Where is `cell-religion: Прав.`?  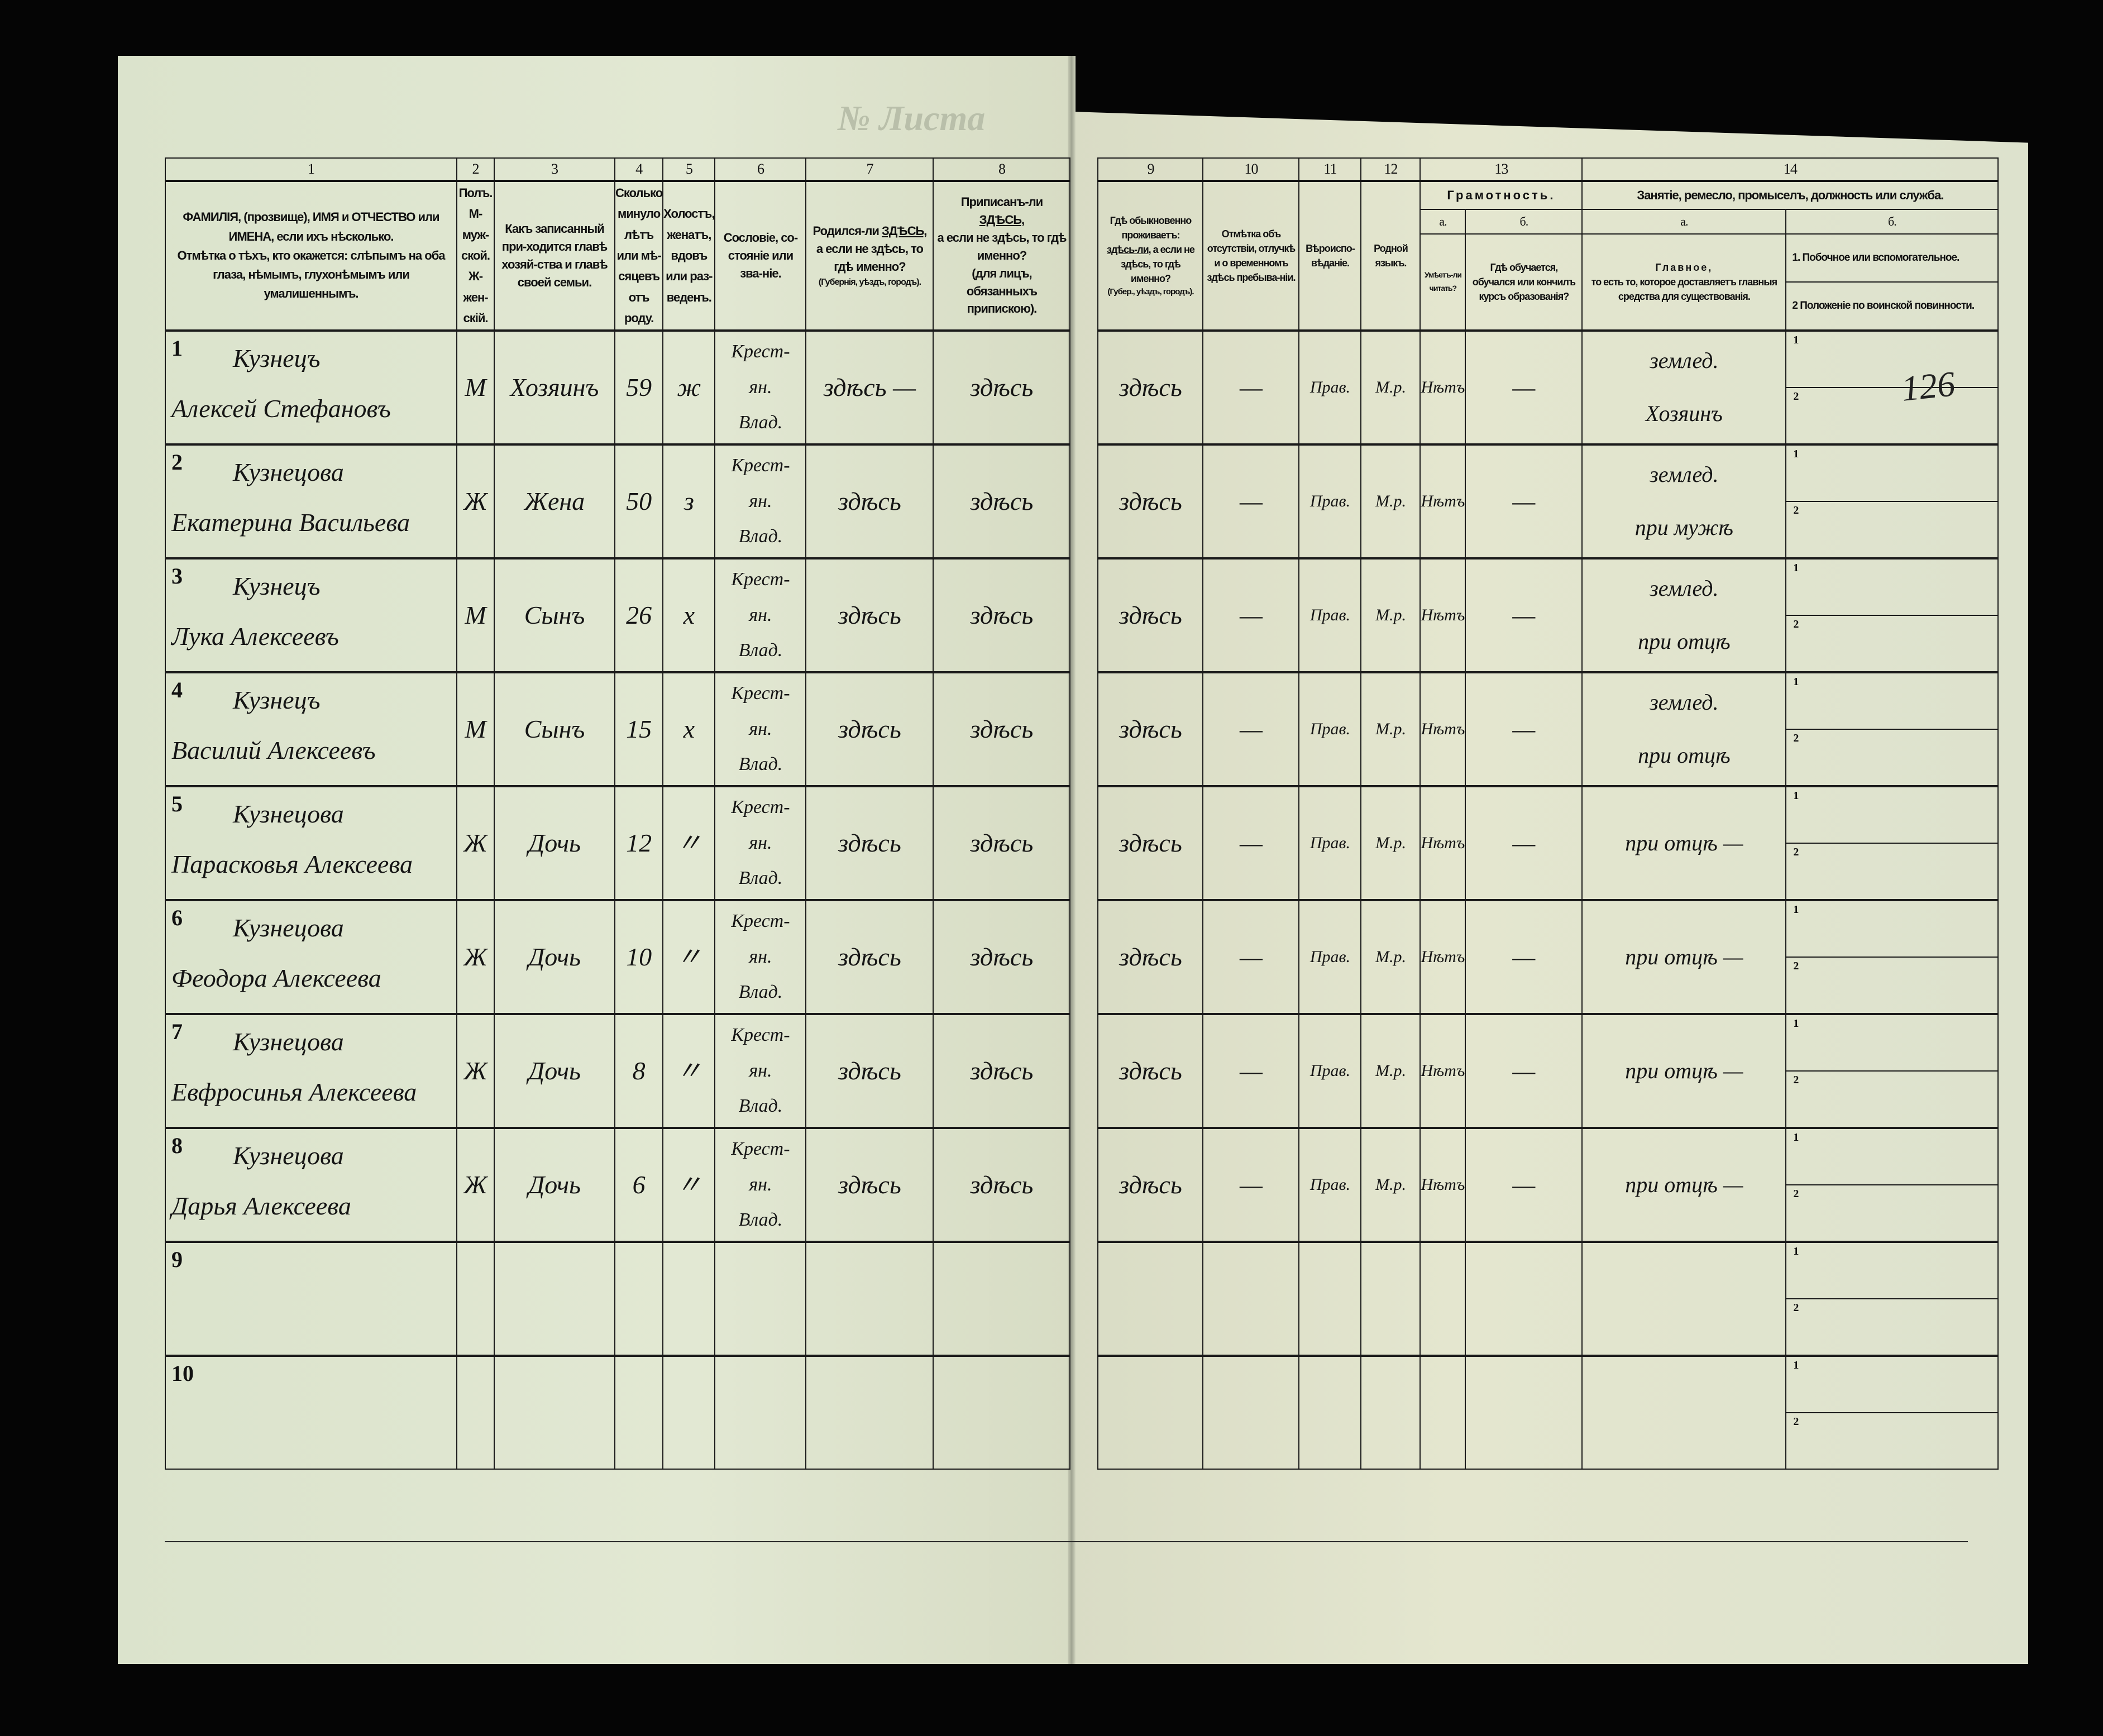
cell-religion: Прав. is located at coordinates (1330, 615).